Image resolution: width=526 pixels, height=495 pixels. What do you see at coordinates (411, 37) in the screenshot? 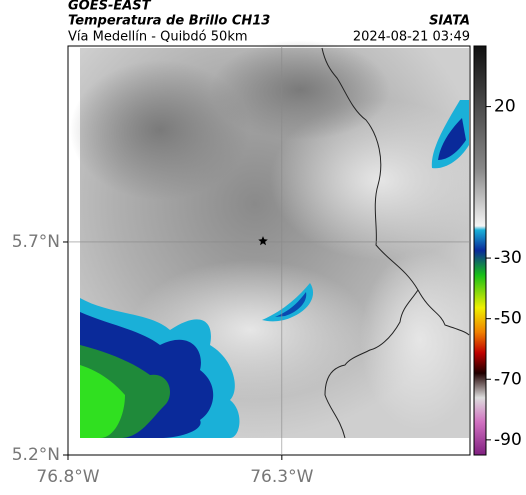
I see `timestamp: 2024-08-21 03:49` at bounding box center [411, 37].